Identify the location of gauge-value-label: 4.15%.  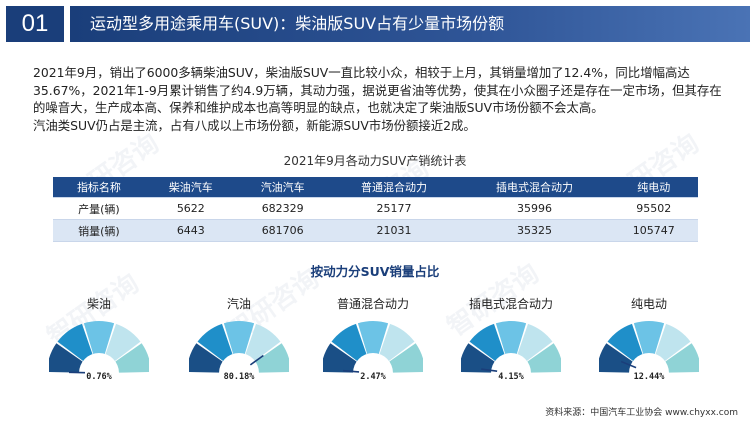
(511, 377).